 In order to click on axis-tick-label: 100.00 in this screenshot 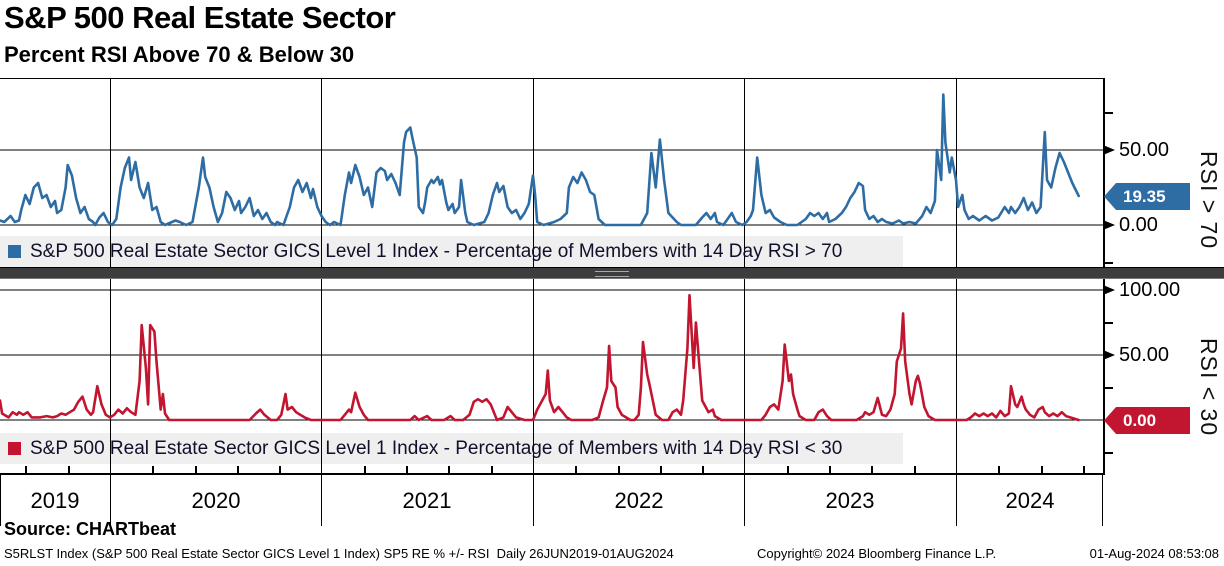, I will do `click(1150, 290)`.